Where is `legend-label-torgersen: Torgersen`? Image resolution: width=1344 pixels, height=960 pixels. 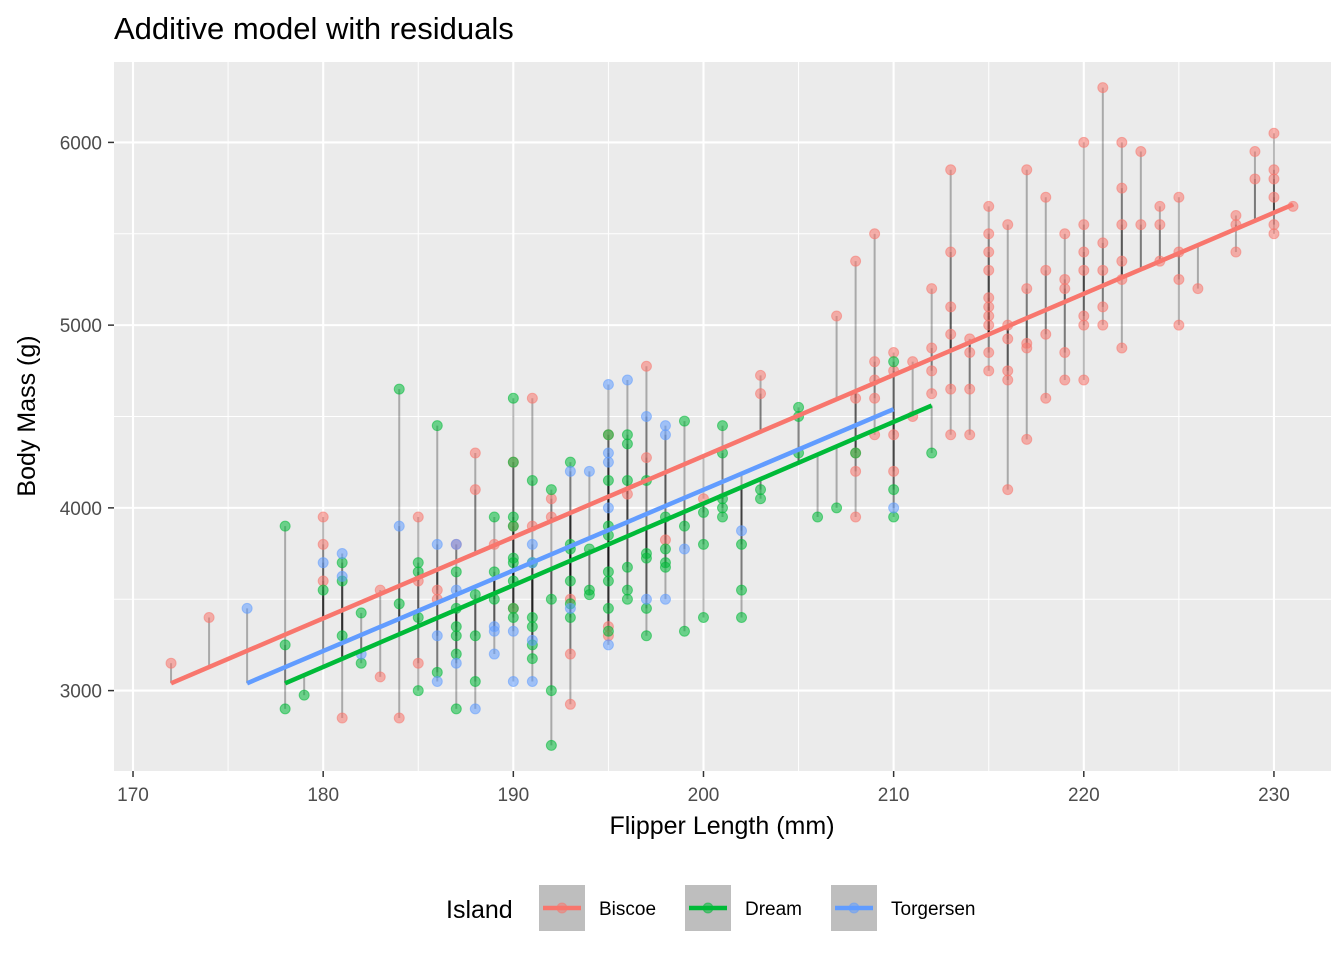
legend-label-torgersen: Torgersen is located at coordinates (933, 909).